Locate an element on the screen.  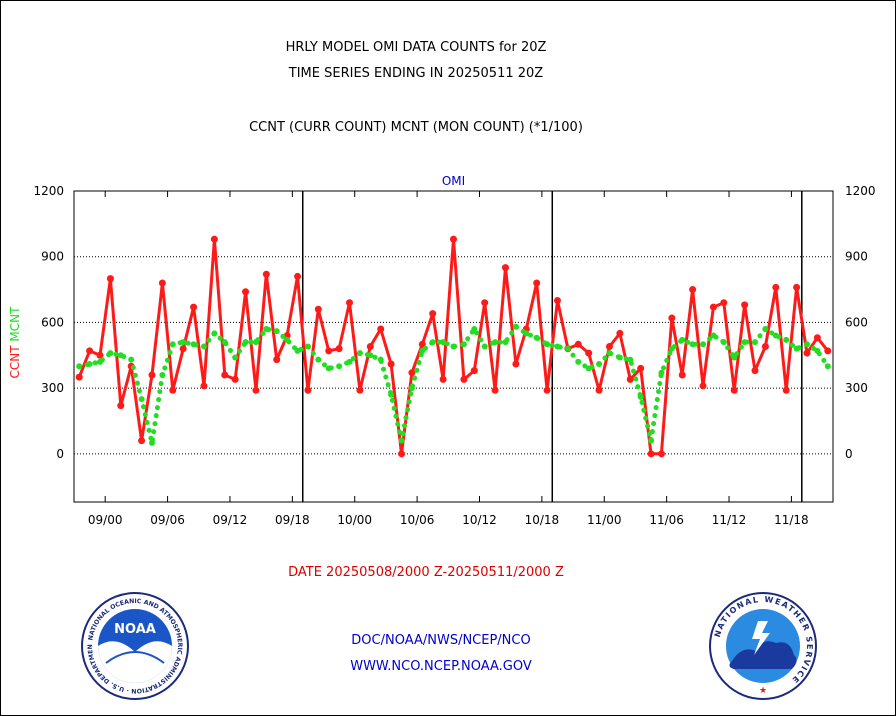
x-tick-label: 11/06 is located at coordinates (666, 520).